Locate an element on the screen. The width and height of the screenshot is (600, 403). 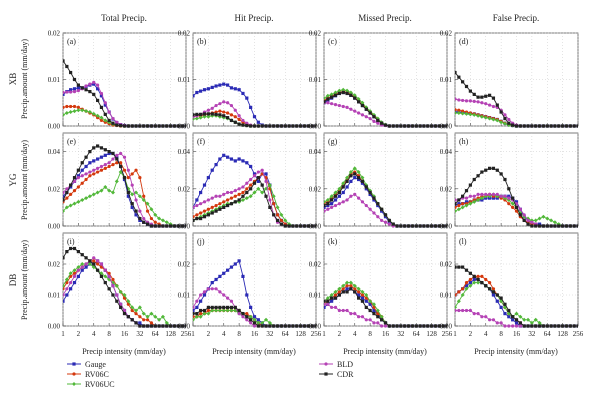
legend-swatch-marker is located at coordinates (326, 374).